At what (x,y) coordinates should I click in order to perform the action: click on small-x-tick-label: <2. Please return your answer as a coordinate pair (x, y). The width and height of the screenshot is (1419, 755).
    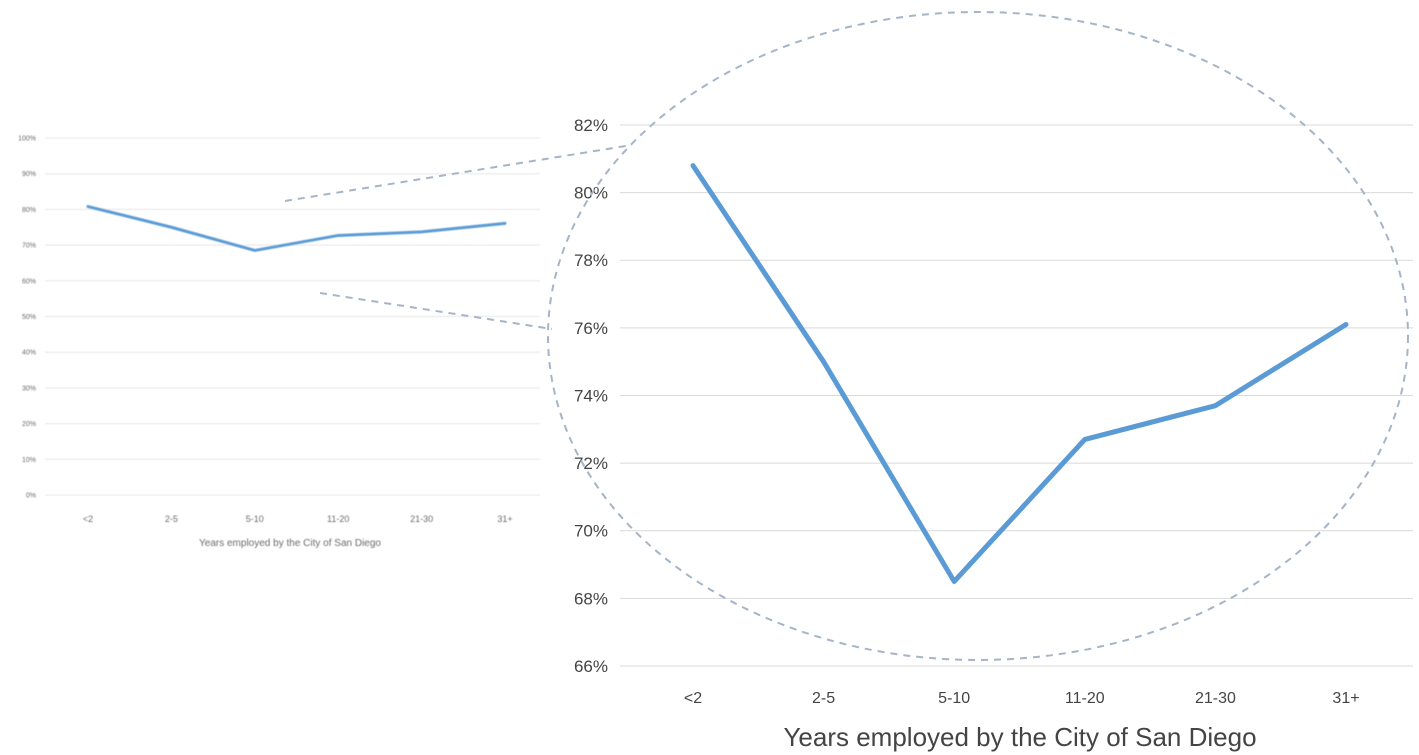
    Looking at the image, I should click on (88, 519).